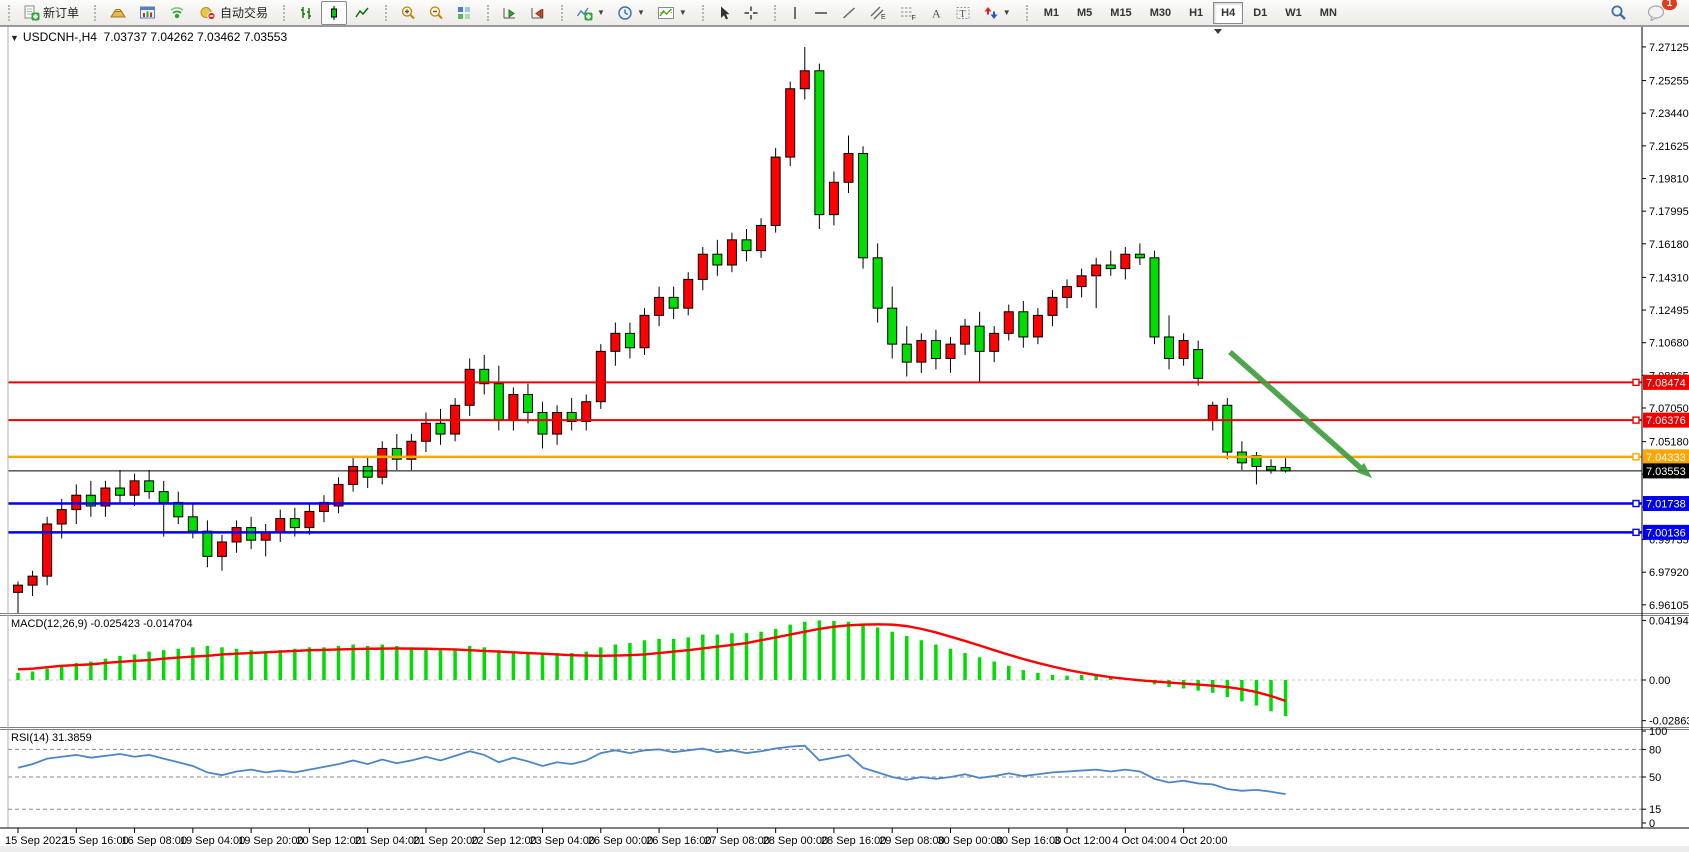  What do you see at coordinates (1669, 409) in the screenshot?
I see `price-tick-label: 7.07050` at bounding box center [1669, 409].